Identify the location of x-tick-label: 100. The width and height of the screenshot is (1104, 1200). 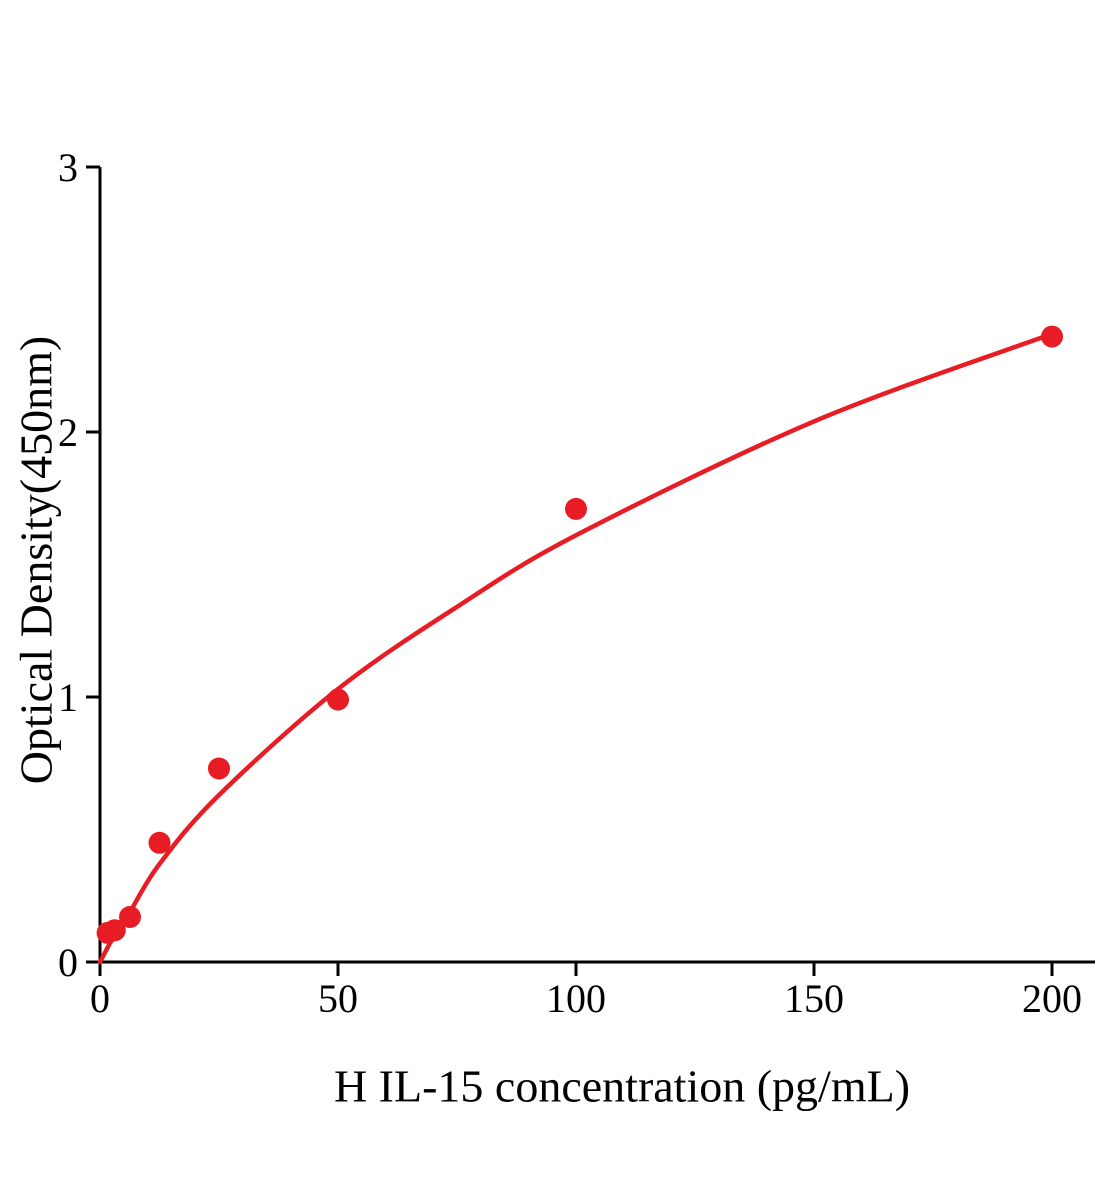
(576, 998).